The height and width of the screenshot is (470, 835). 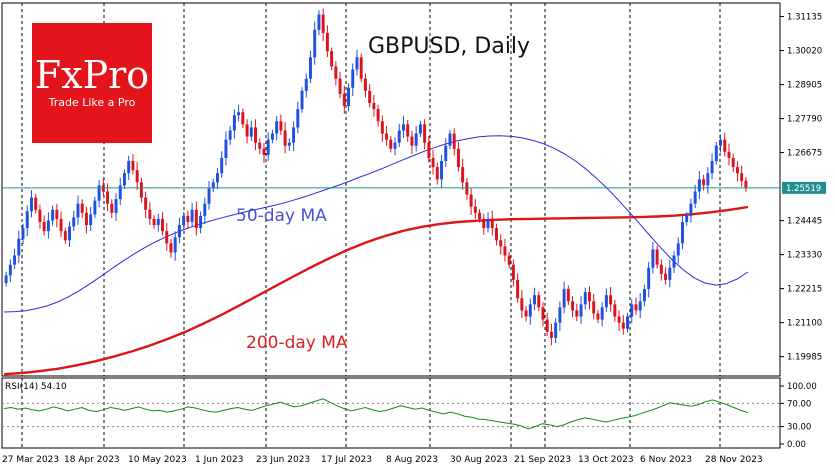 What do you see at coordinates (479, 460) in the screenshot?
I see `x-tick-label: 30 Aug 2023` at bounding box center [479, 460].